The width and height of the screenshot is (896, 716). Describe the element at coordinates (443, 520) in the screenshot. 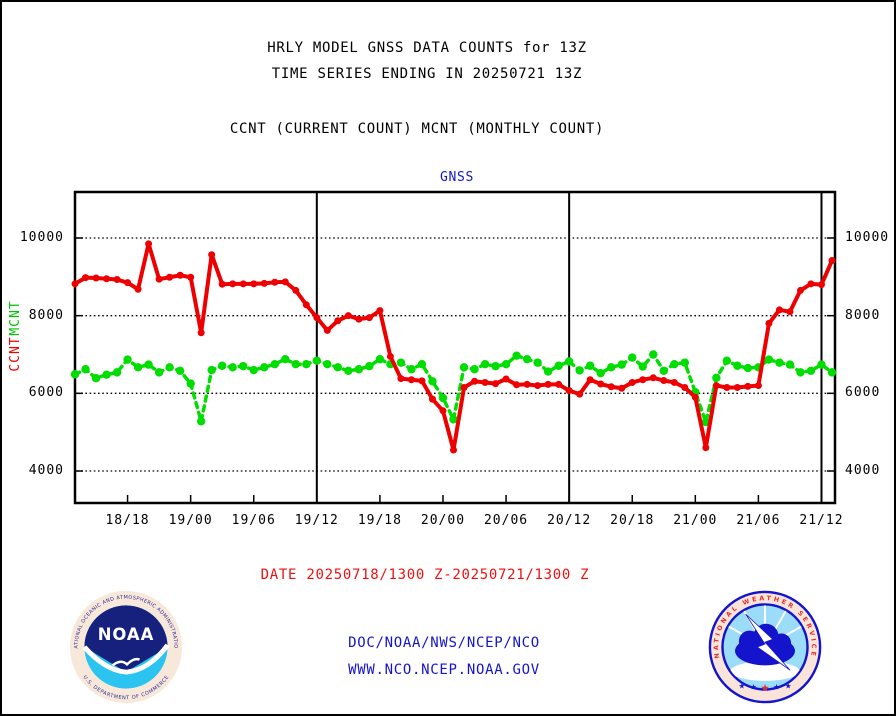

I see `x-label-20-00: 20/00` at that location.